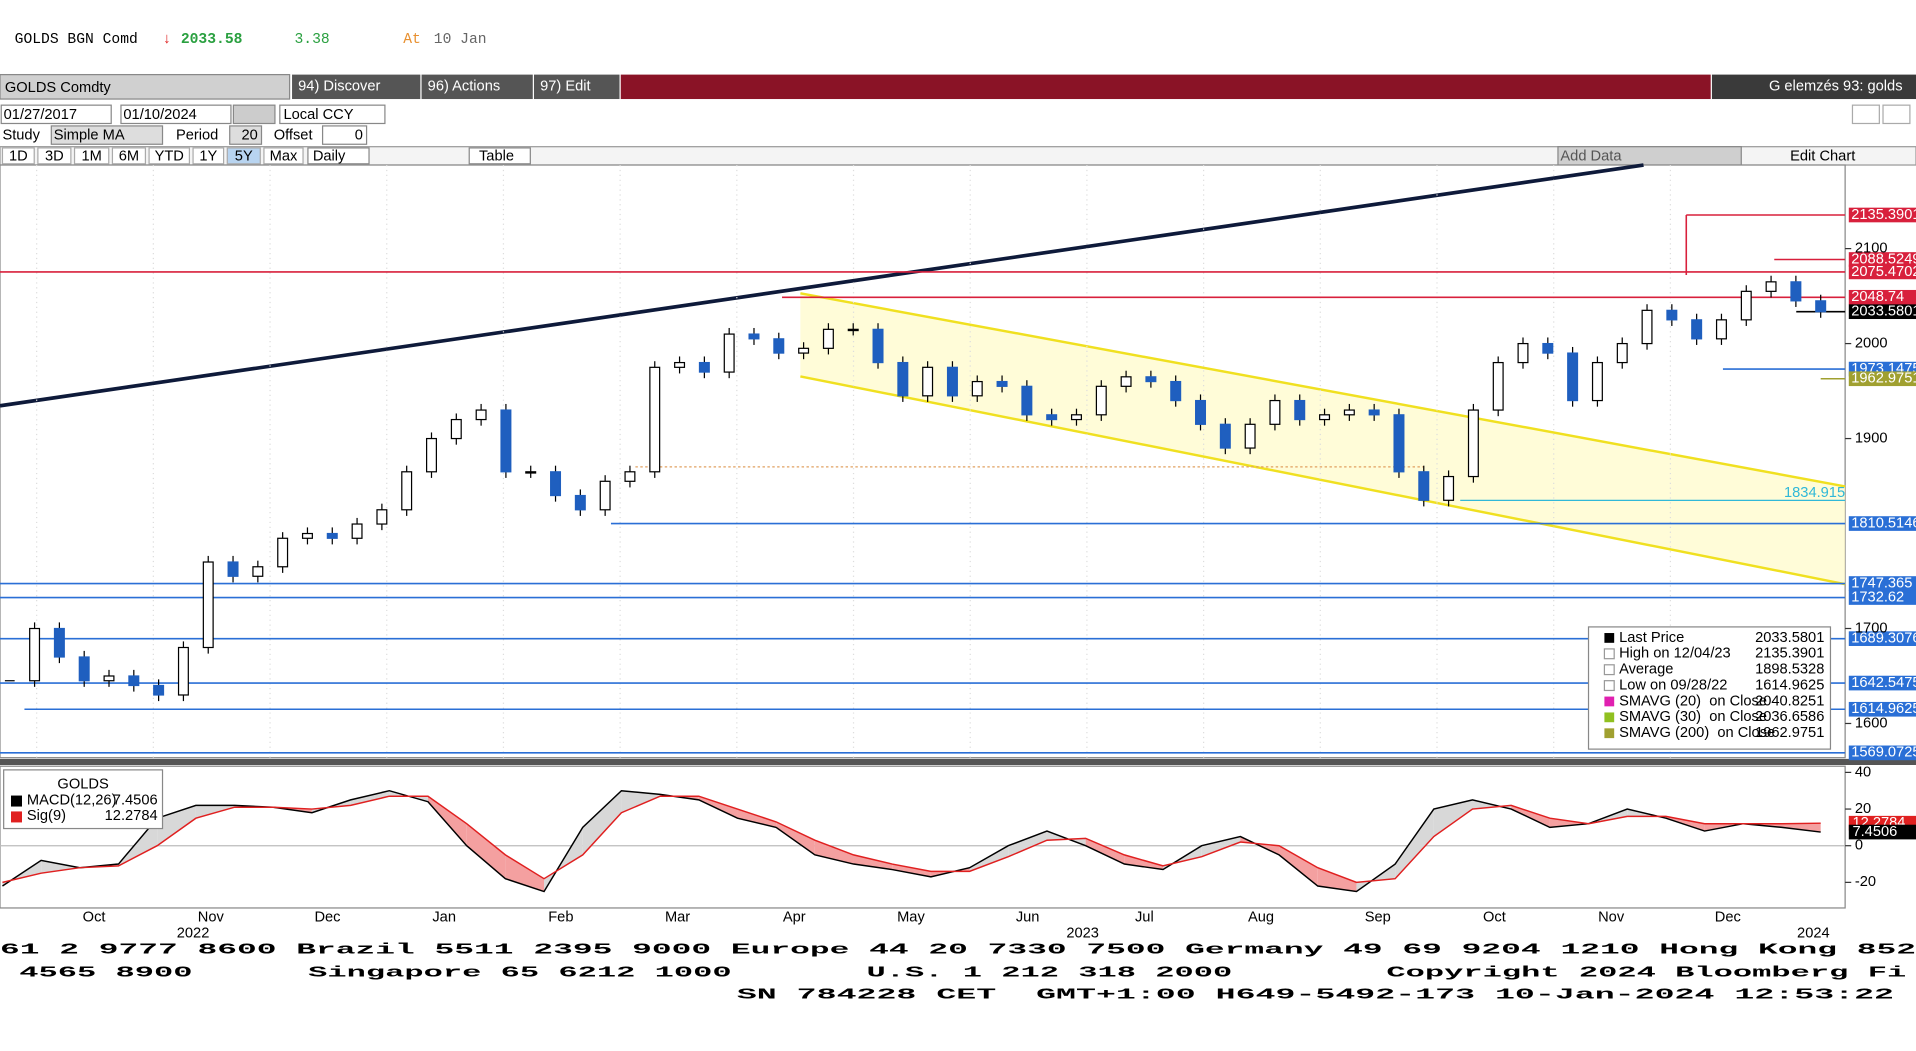  I want to click on y-tick-label: 2100, so click(1871, 248).